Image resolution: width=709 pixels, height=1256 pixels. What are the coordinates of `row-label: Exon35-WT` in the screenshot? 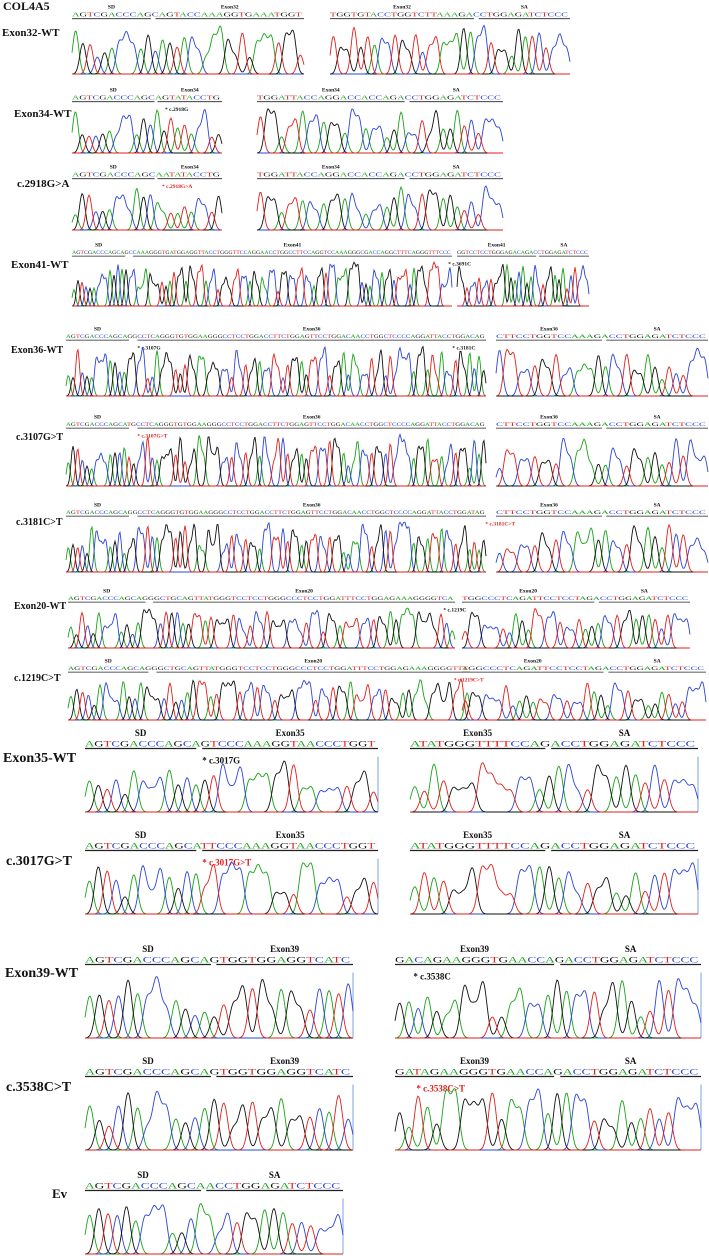 It's located at (40, 758).